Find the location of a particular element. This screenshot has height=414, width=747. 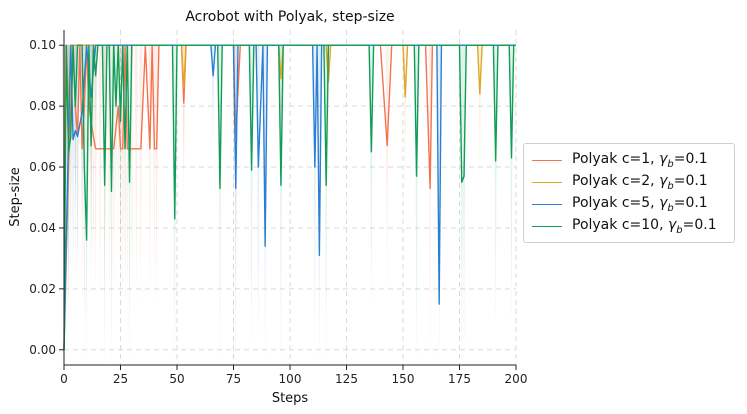

x-tick-label: 75 is located at coordinates (233, 379).